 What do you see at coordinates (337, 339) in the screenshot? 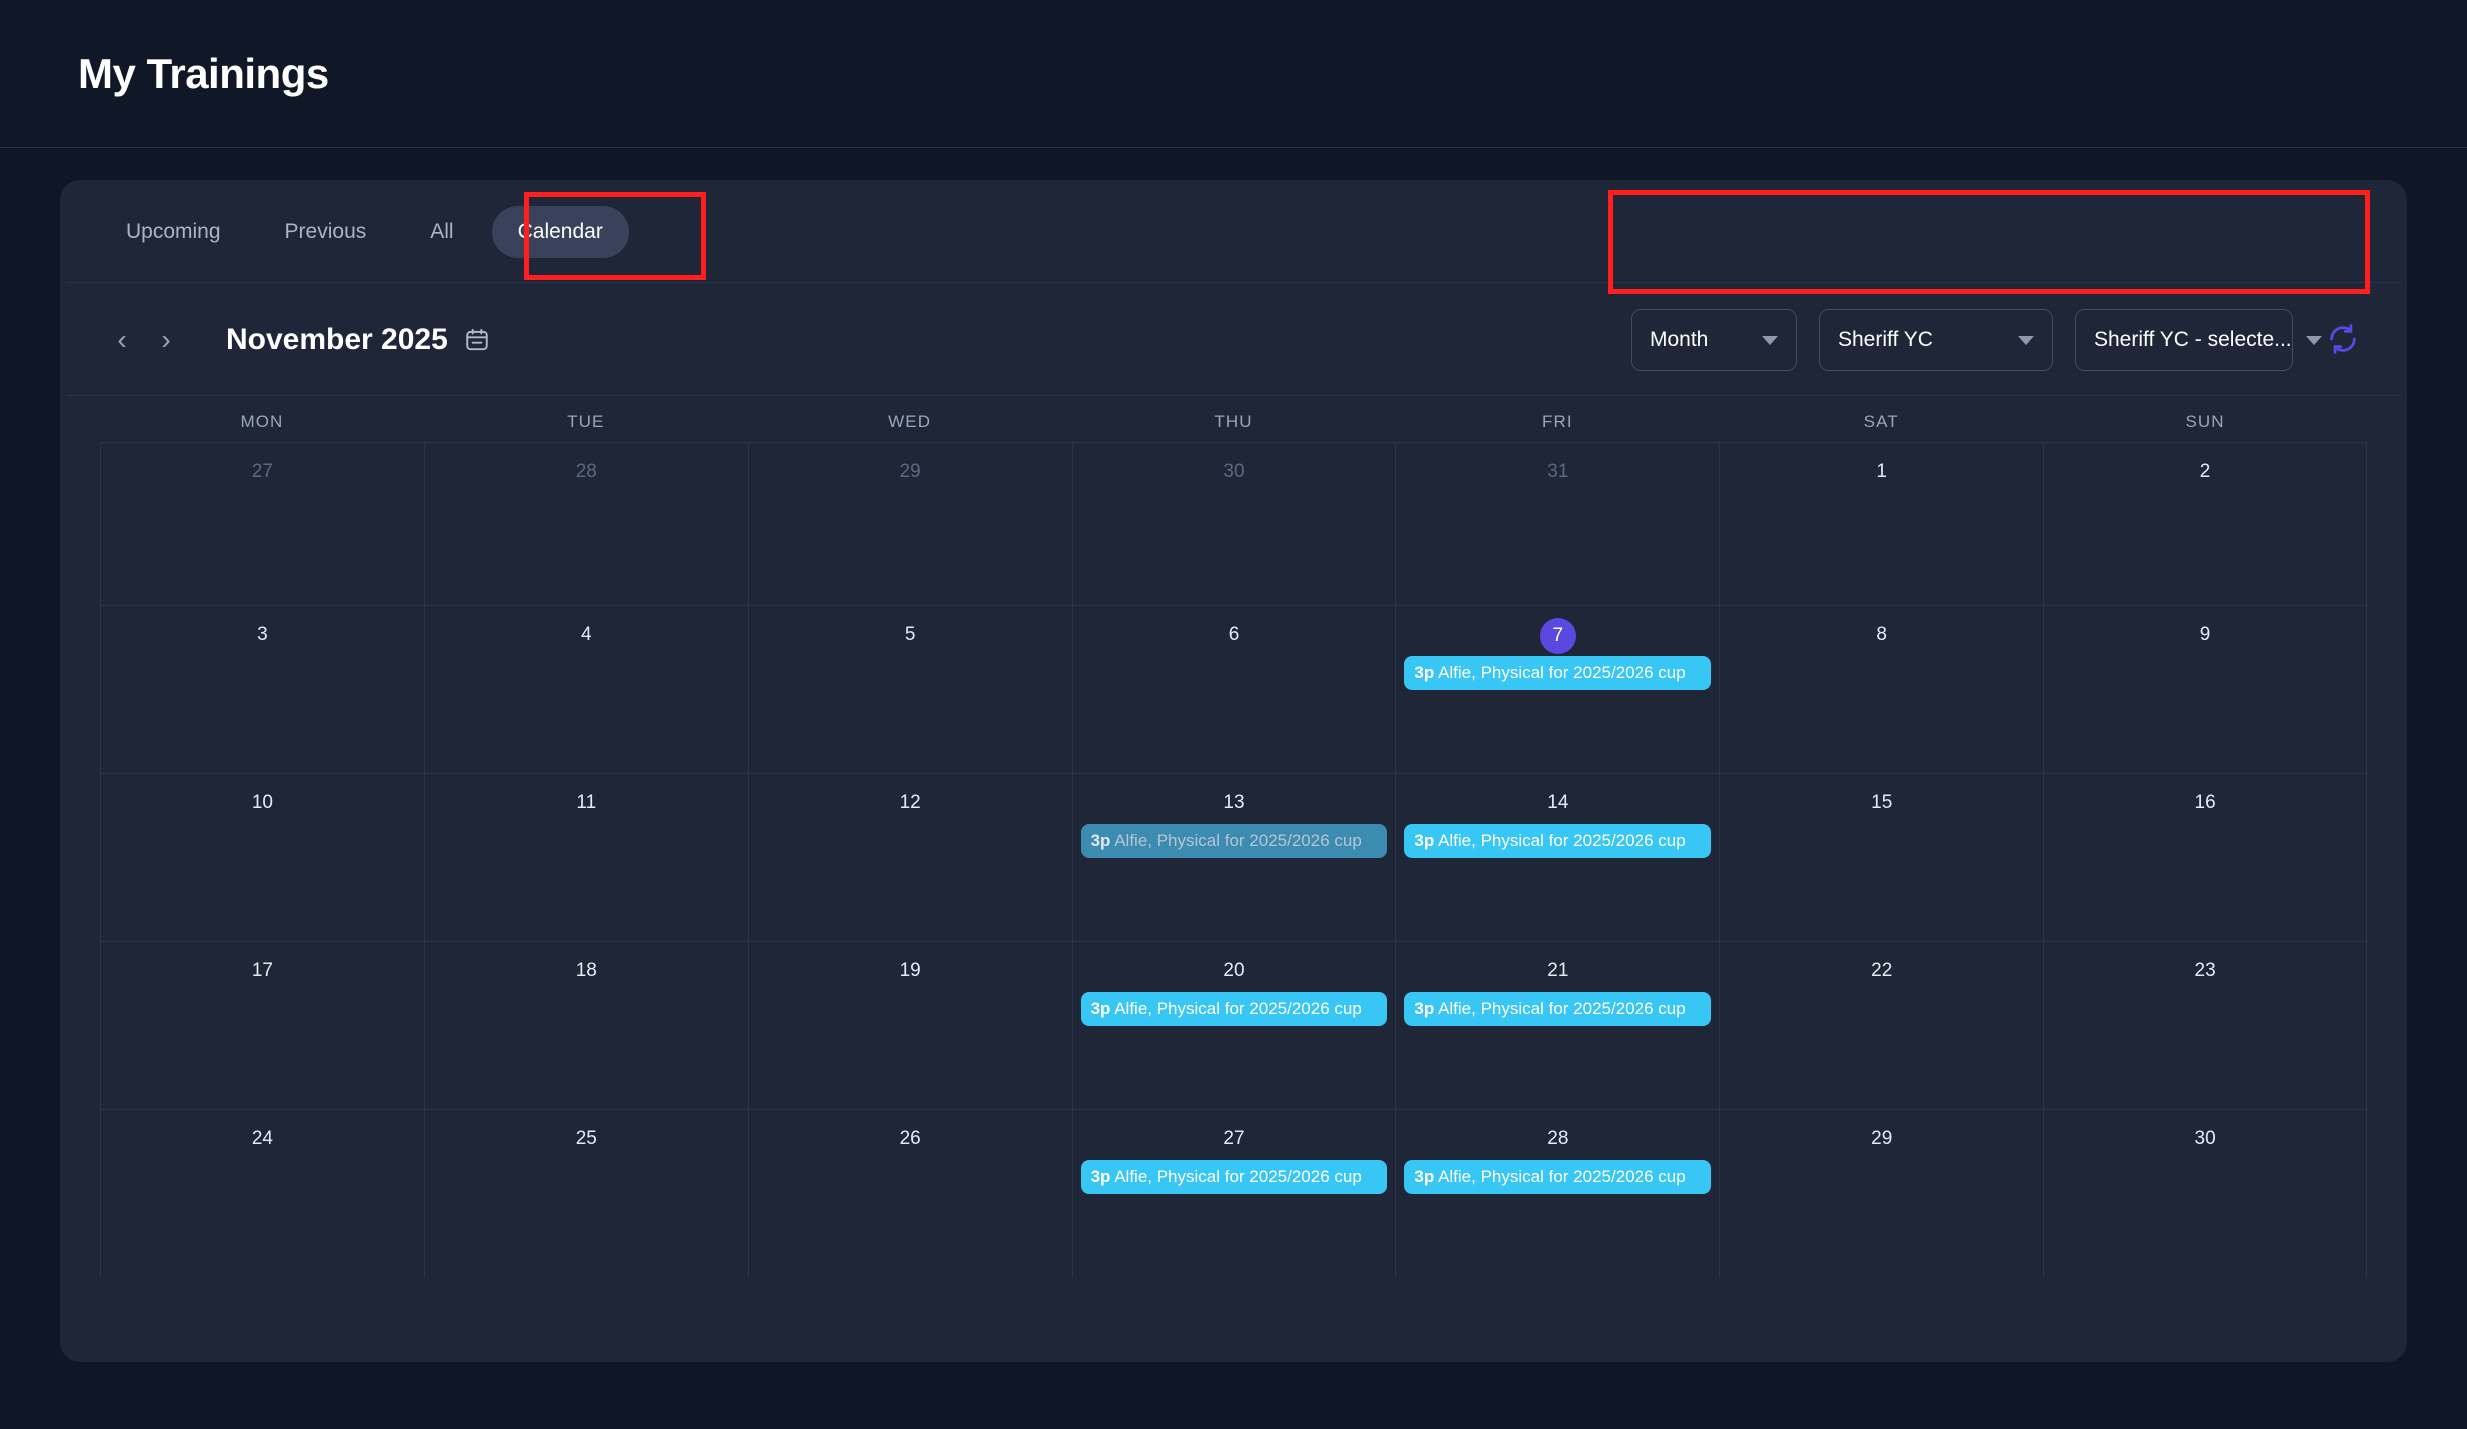
I see `current-month-label: November 2025` at bounding box center [337, 339].